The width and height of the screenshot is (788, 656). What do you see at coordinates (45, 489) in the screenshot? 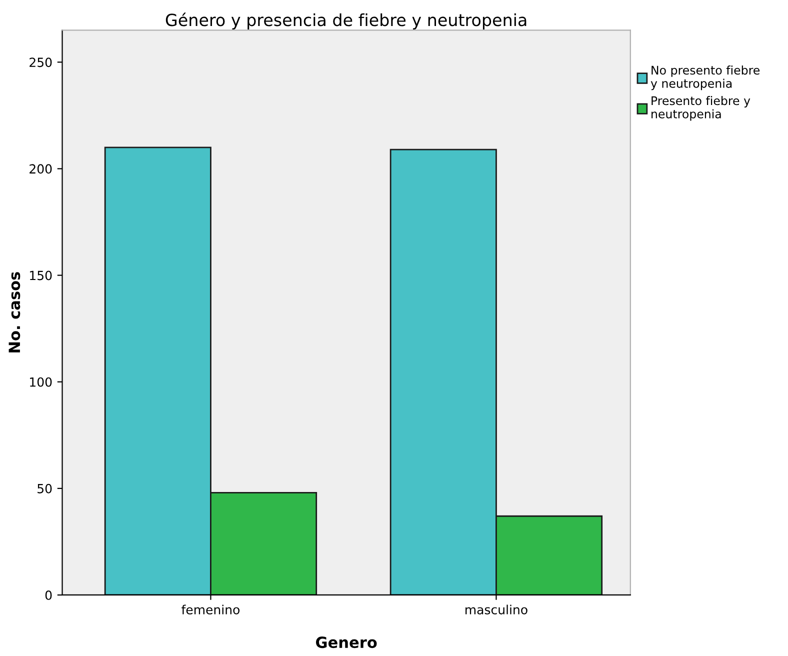
I see `y-tick-label: 50` at bounding box center [45, 489].